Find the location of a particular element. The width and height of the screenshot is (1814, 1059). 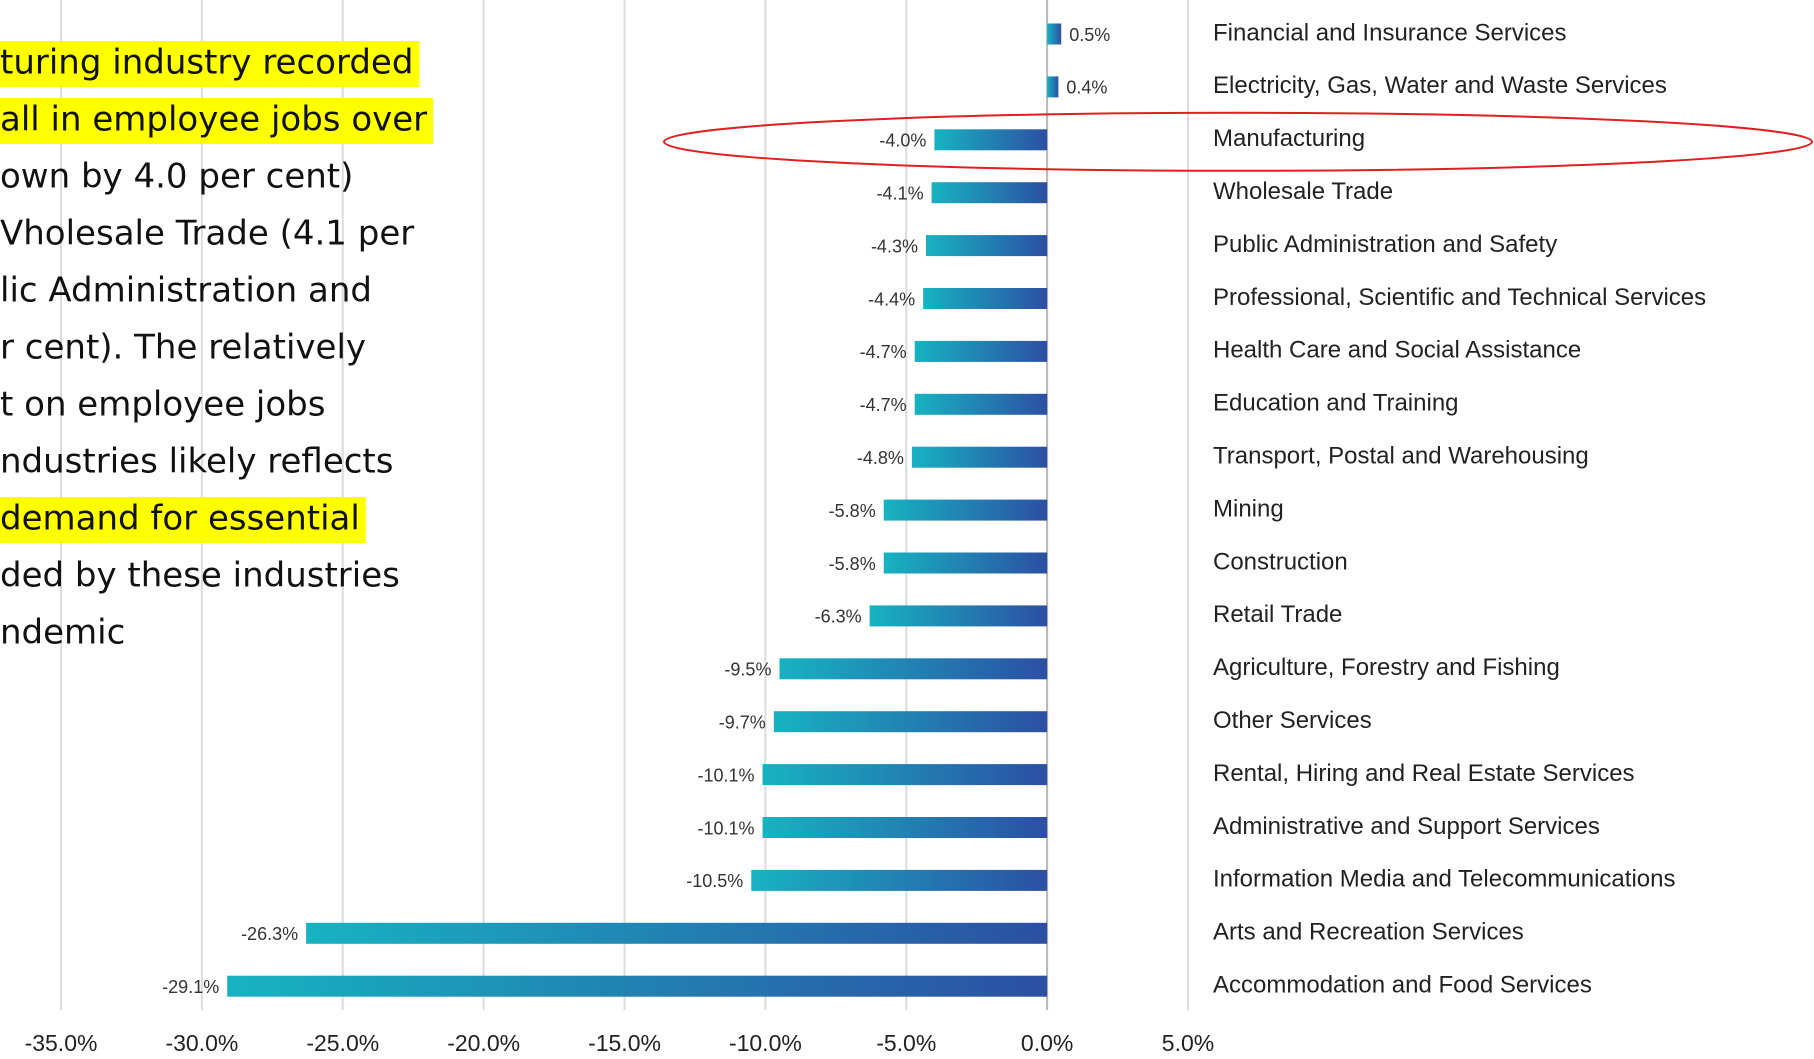

category-label: Construction is located at coordinates (1280, 561).